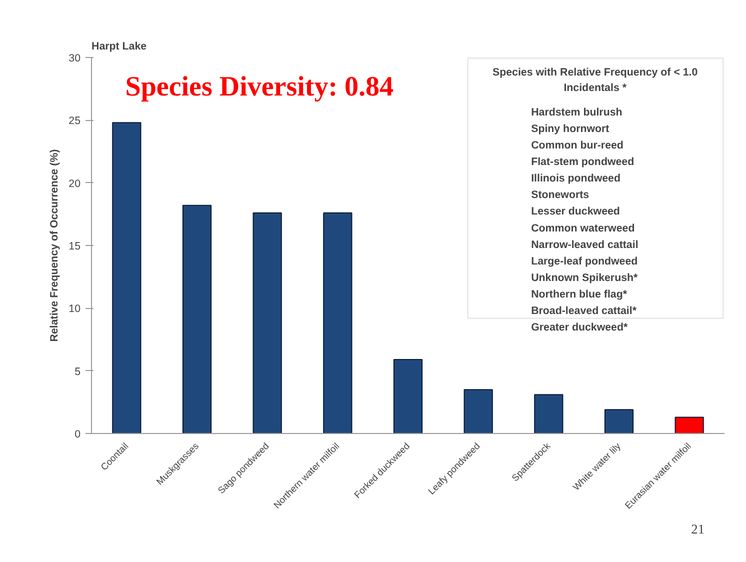 This screenshot has height=562, width=746. Describe the element at coordinates (74, 121) in the screenshot. I see `y-tick-label: 25` at that location.